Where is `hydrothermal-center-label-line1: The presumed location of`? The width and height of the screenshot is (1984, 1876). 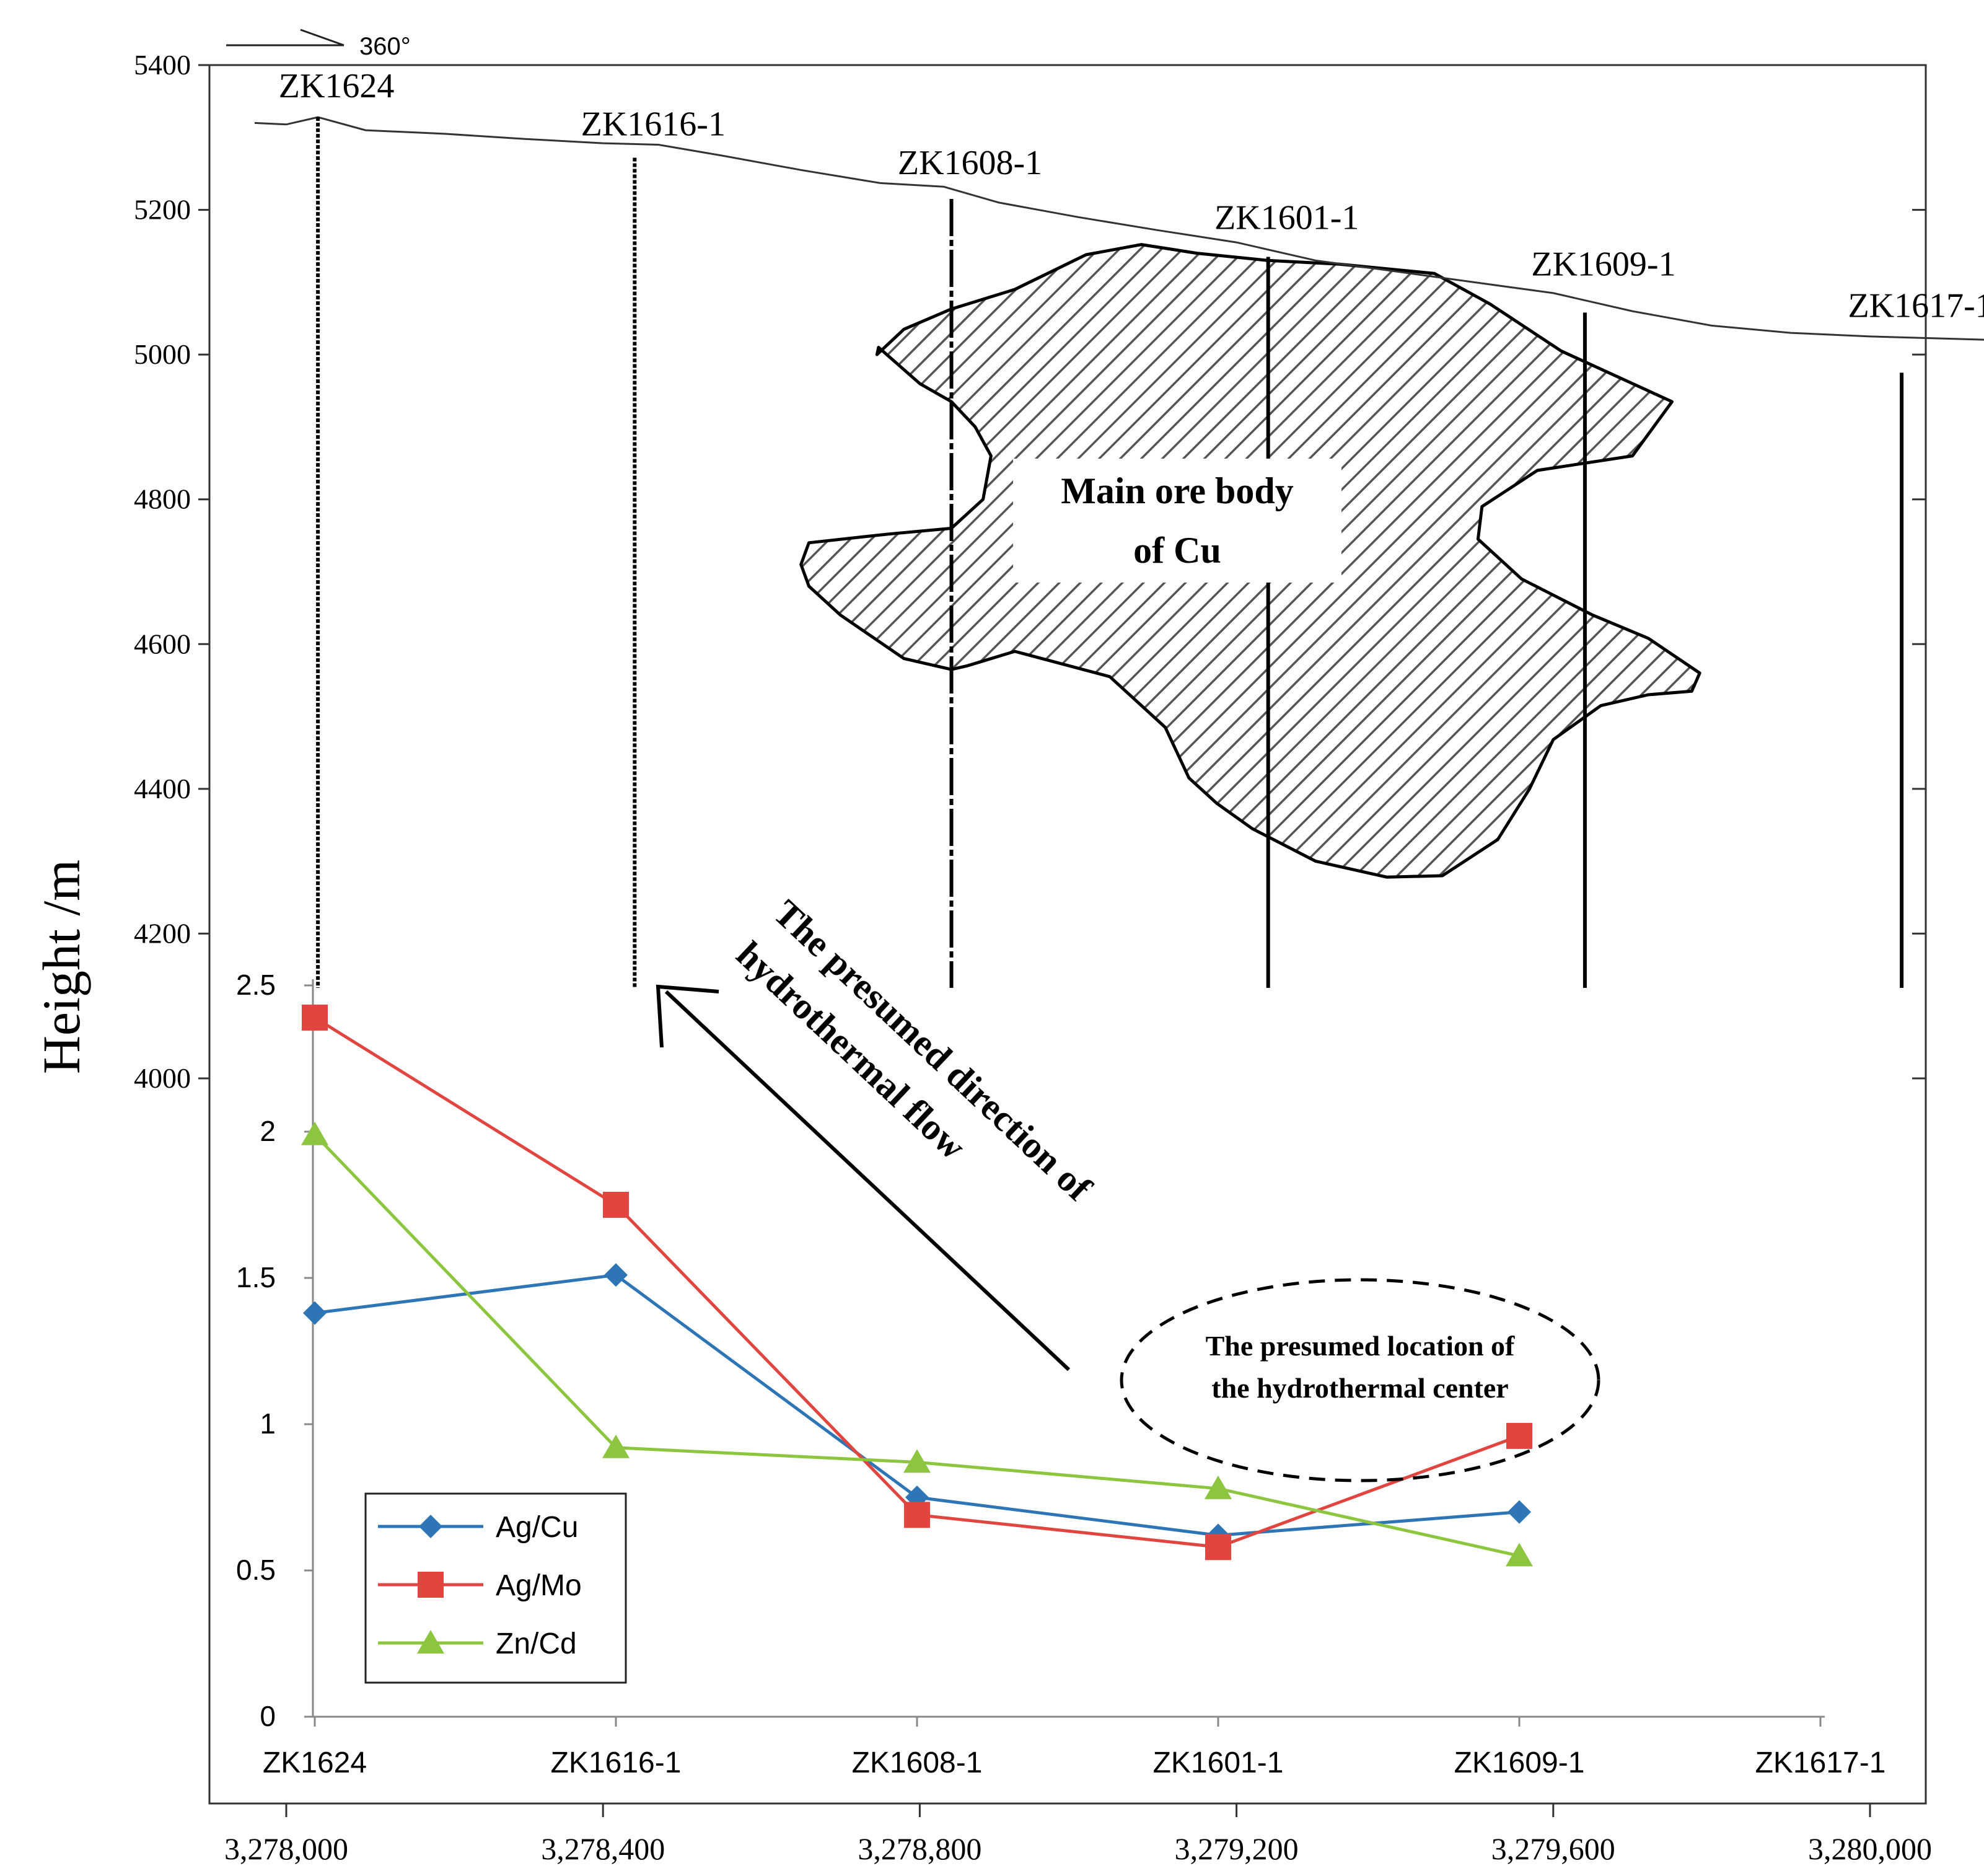
hydrothermal-center-label-line1: The presumed location of is located at coordinates (1361, 1346).